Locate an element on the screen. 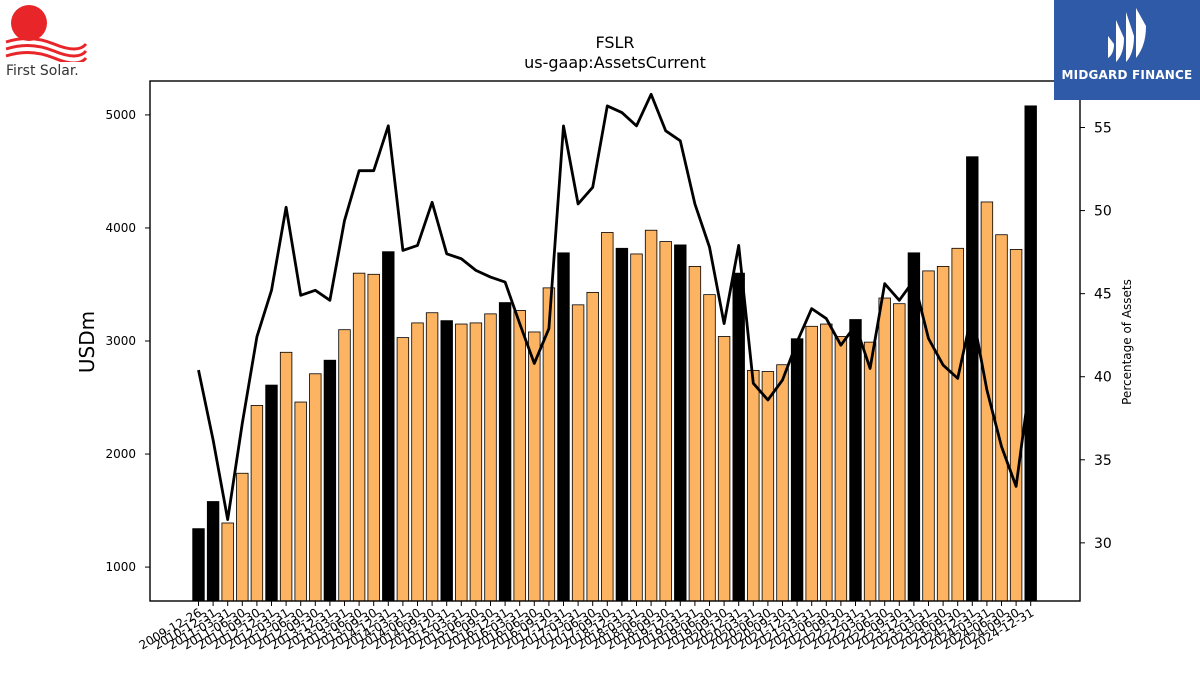 This screenshot has width=1200, height=675. first-solar-logo: First Solar. is located at coordinates (50, 45).